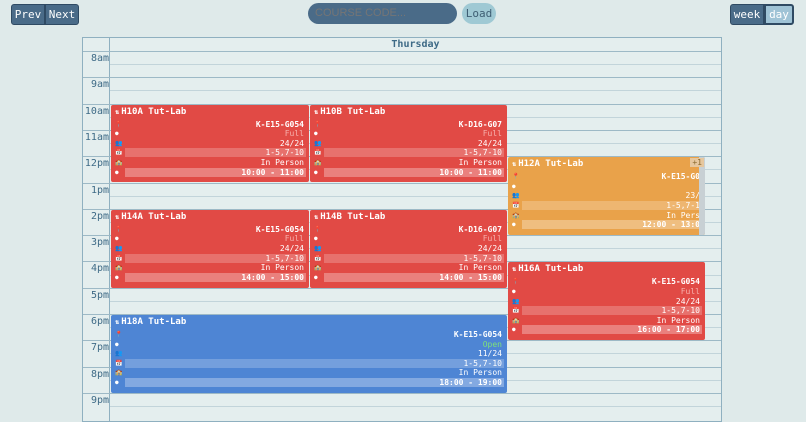  What do you see at coordinates (99, 374) in the screenshot?
I see `time-label: 8pm` at bounding box center [99, 374].